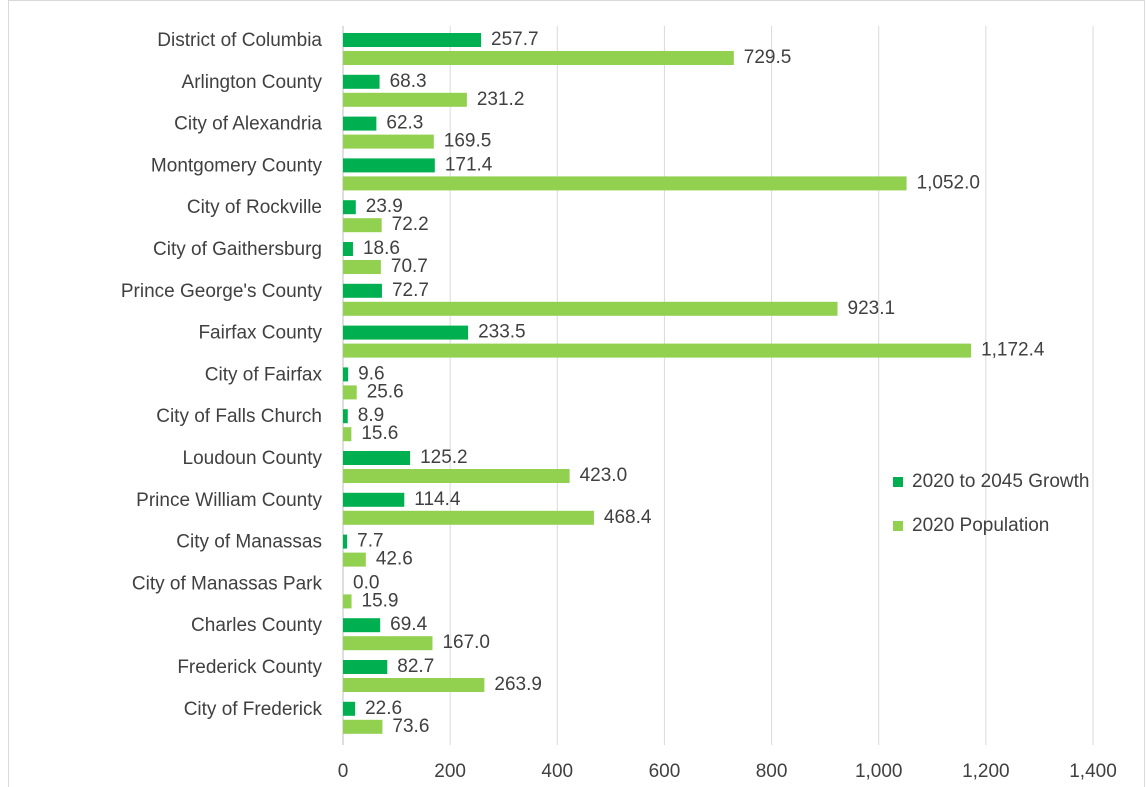  I want to click on data-label: 23.9, so click(384, 206).